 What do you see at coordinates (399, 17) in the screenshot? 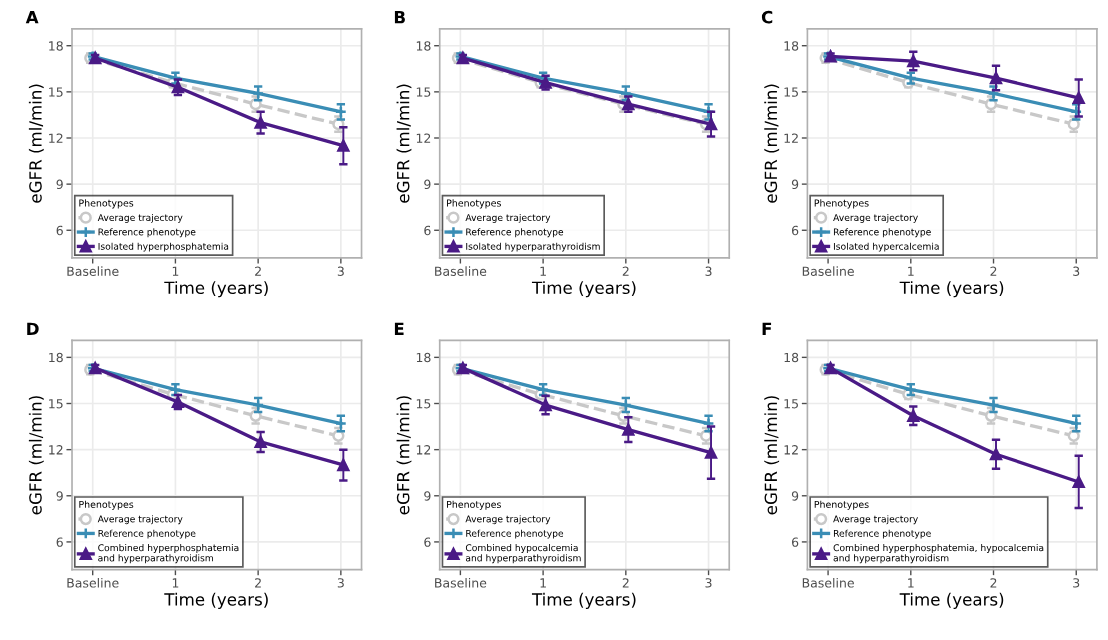
I see `chart-title: B` at bounding box center [399, 17].